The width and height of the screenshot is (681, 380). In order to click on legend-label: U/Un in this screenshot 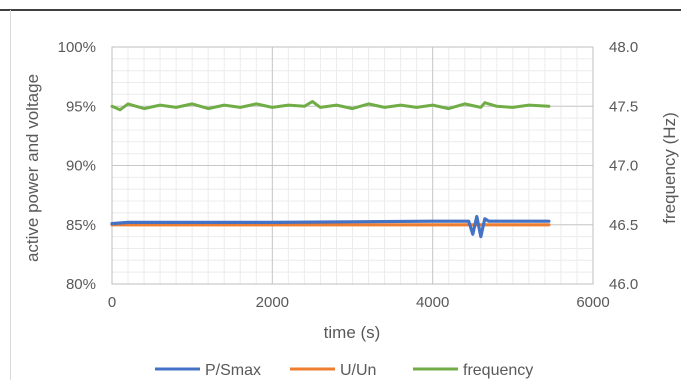, I will do `click(358, 370)`.